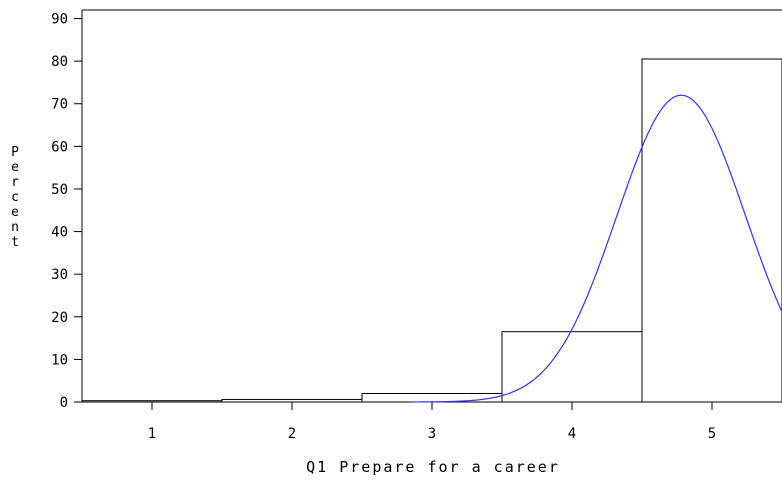 This screenshot has width=782, height=483. What do you see at coordinates (432, 434) in the screenshot?
I see `x-tick-label: 3` at bounding box center [432, 434].